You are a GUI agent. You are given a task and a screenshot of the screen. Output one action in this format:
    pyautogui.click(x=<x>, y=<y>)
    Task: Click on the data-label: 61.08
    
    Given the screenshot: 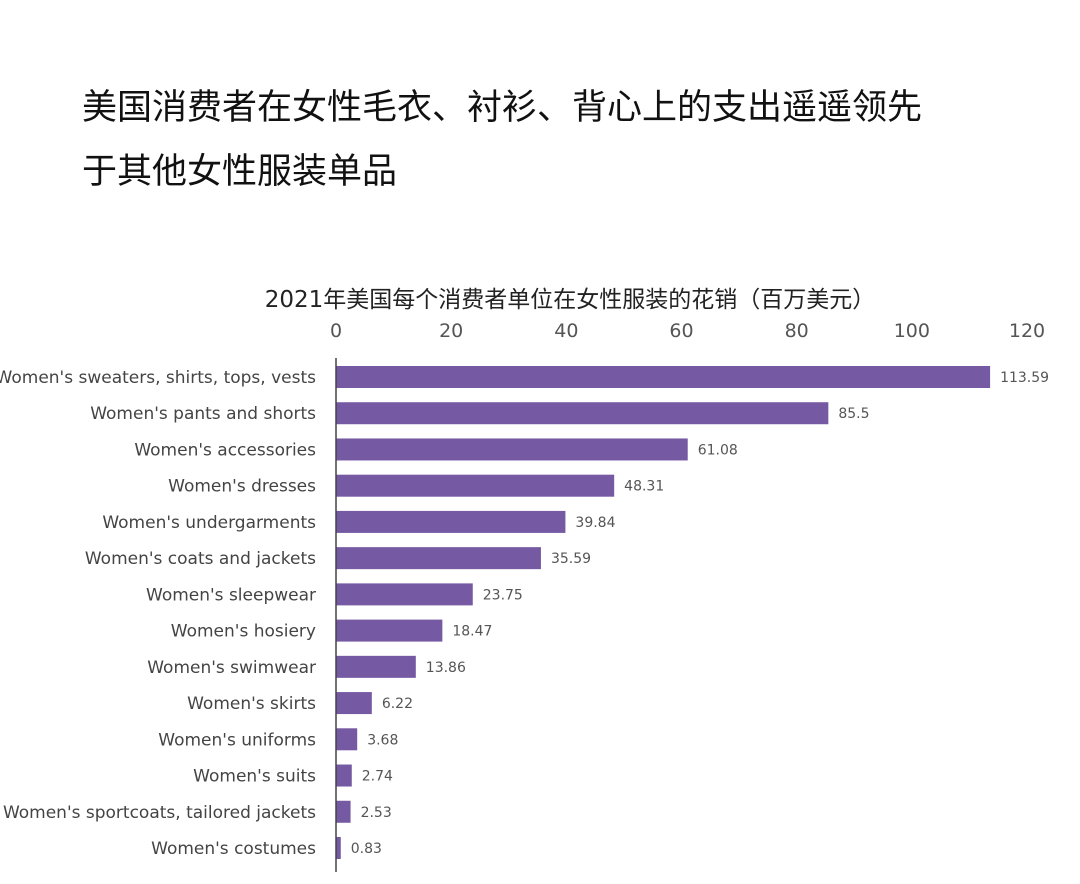 What is the action you would take?
    pyautogui.click(x=718, y=450)
    